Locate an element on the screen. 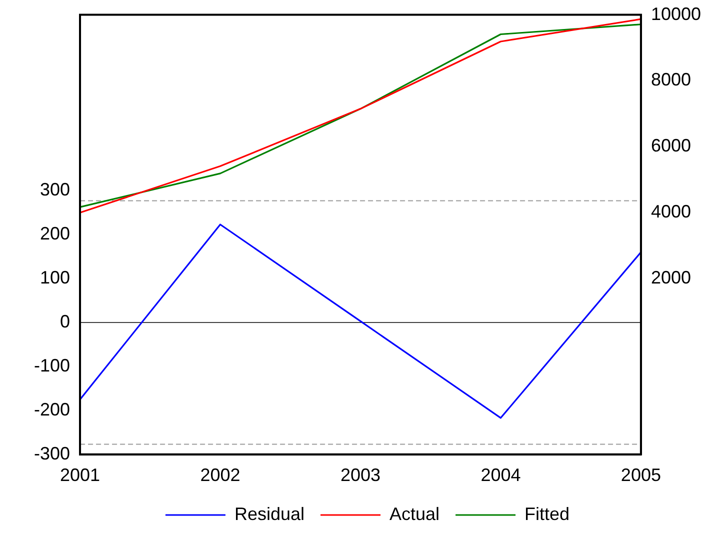  y2-tick-label: 8000 is located at coordinates (670, 80).